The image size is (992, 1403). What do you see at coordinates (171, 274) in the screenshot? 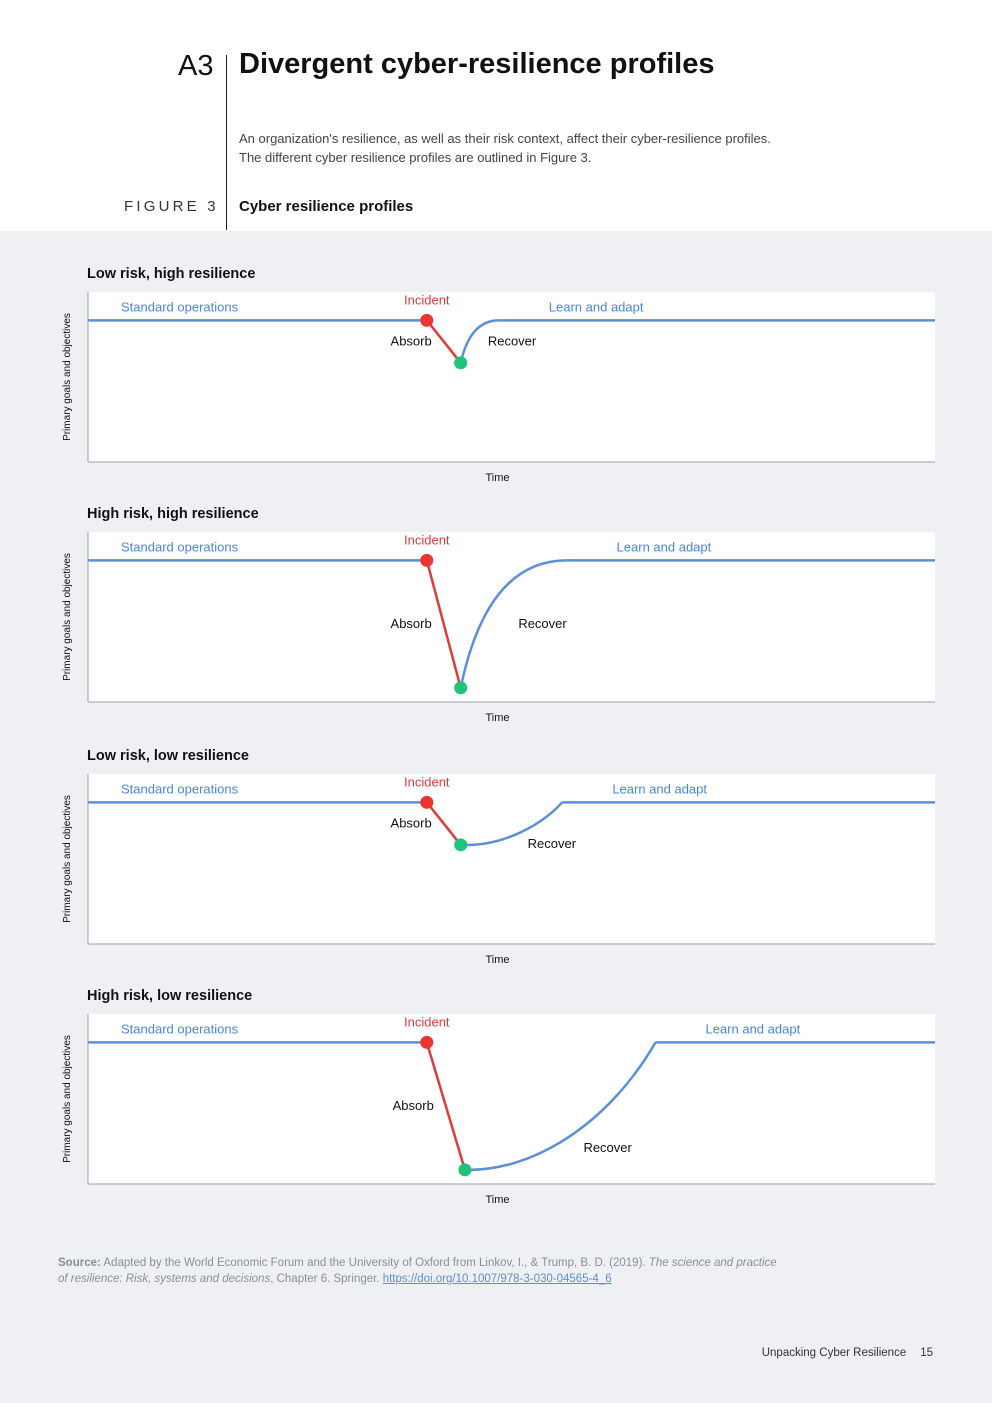
I see `chart-title-1: Low risk, high resilience` at bounding box center [171, 274].